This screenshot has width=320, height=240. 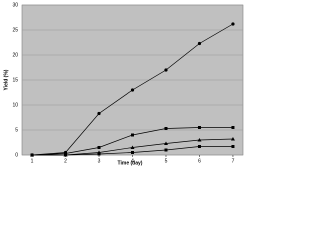 I want to click on y-axis-label: Yield (%), so click(x=6, y=79).